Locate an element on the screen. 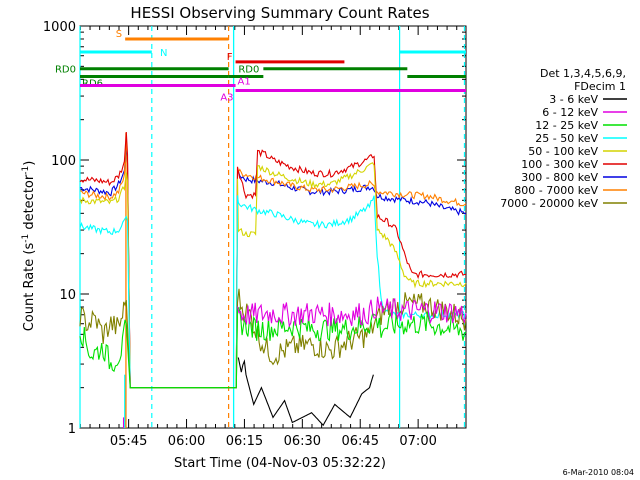 Image resolution: width=640 pixels, height=480 pixels. ylabel-main: Count Rate (s is located at coordinates (29, 287).